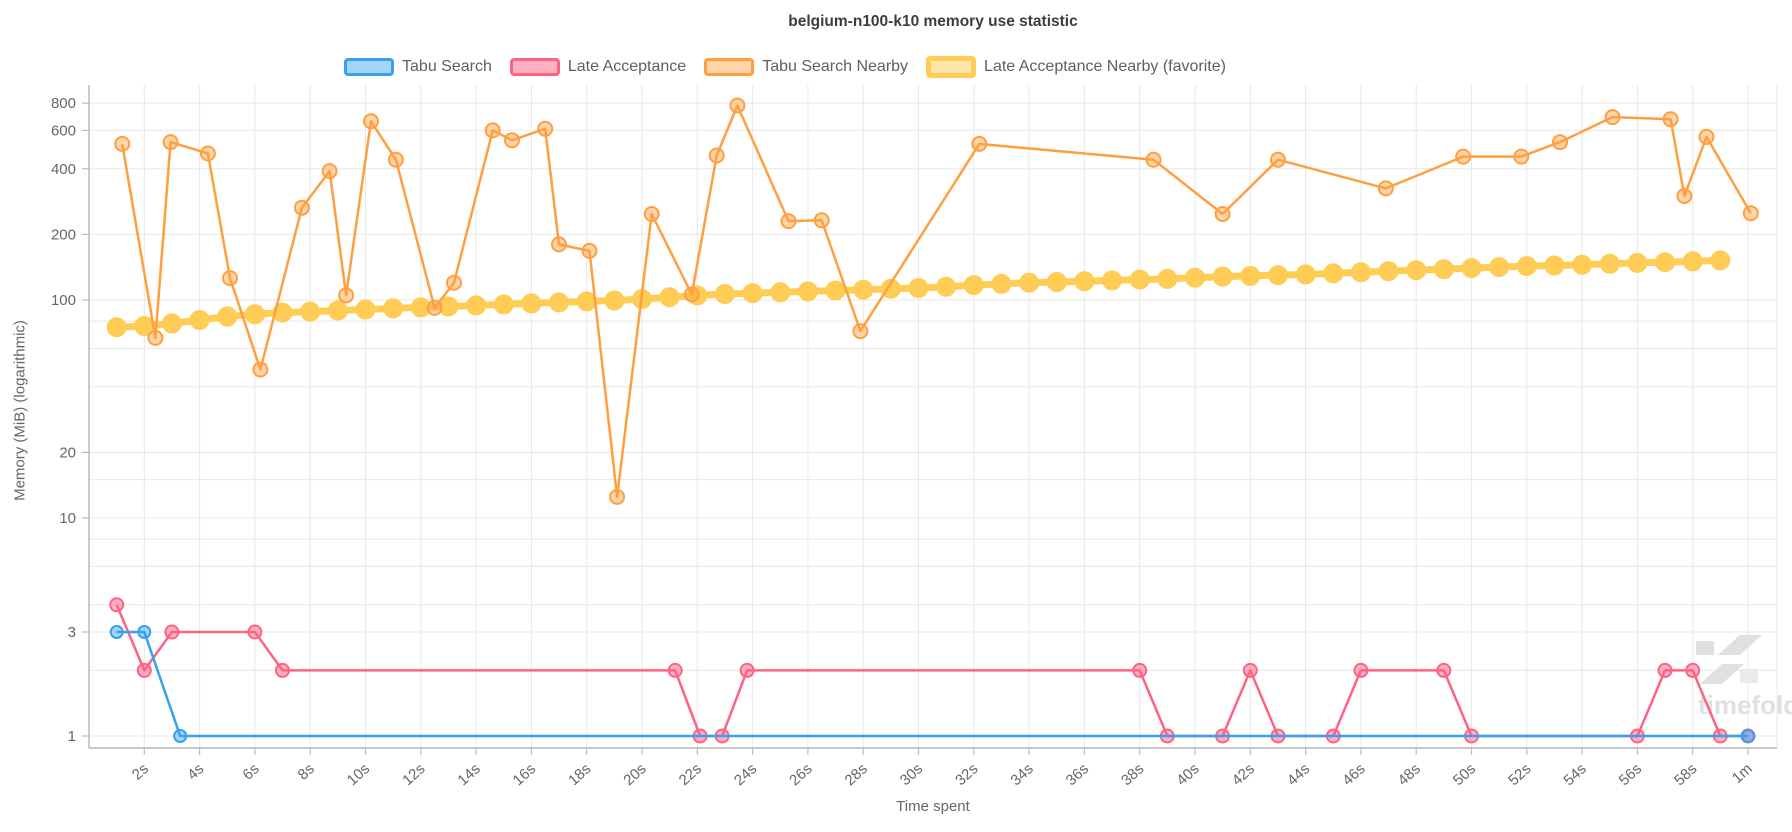 The image size is (1792, 832). I want to click on legend-item-late-acceptance: Late Acceptance, so click(597, 67).